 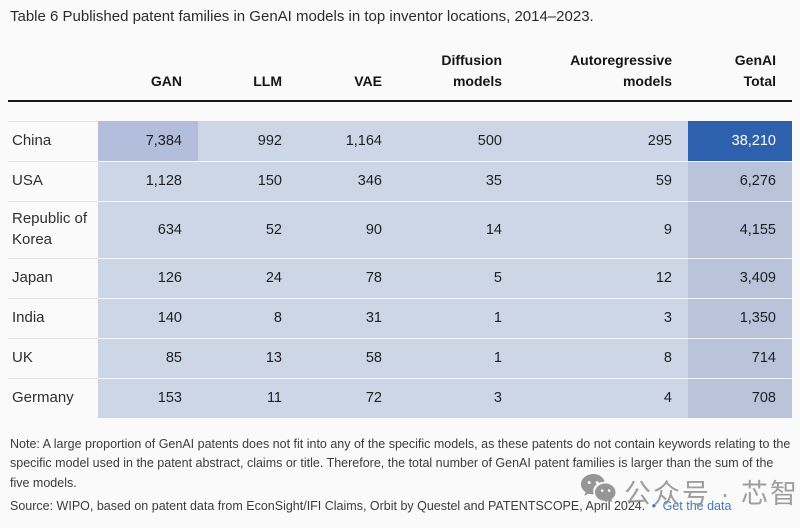 I want to click on row-label-korea: Republic of Korea, so click(x=53, y=229).